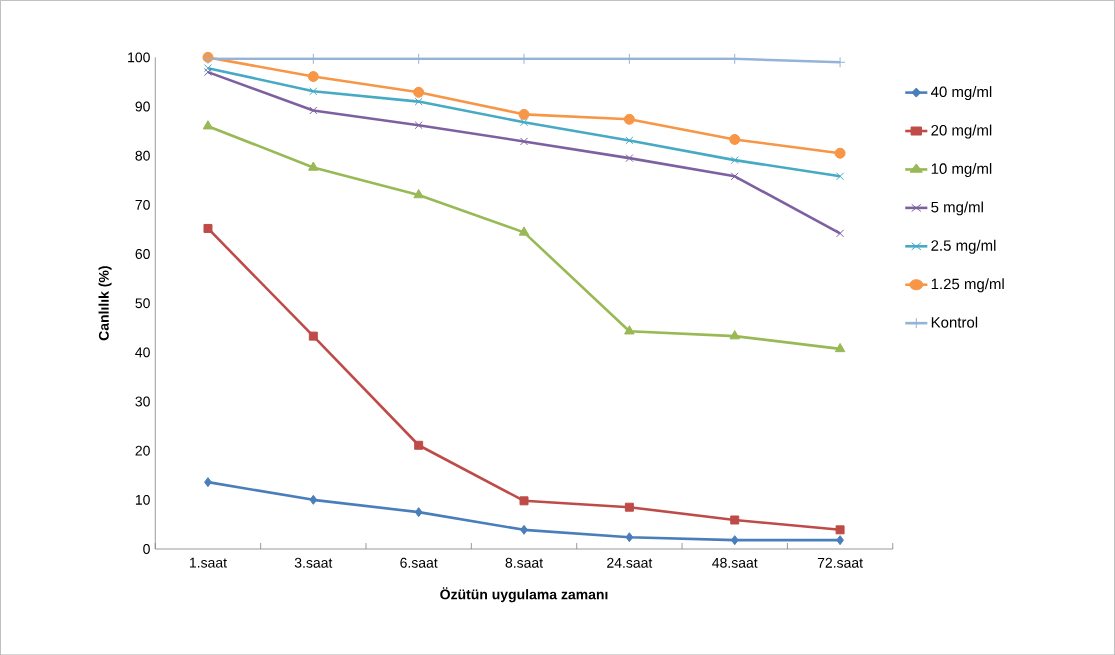 The height and width of the screenshot is (655, 1115). I want to click on y-tick-label: 70, so click(142, 204).